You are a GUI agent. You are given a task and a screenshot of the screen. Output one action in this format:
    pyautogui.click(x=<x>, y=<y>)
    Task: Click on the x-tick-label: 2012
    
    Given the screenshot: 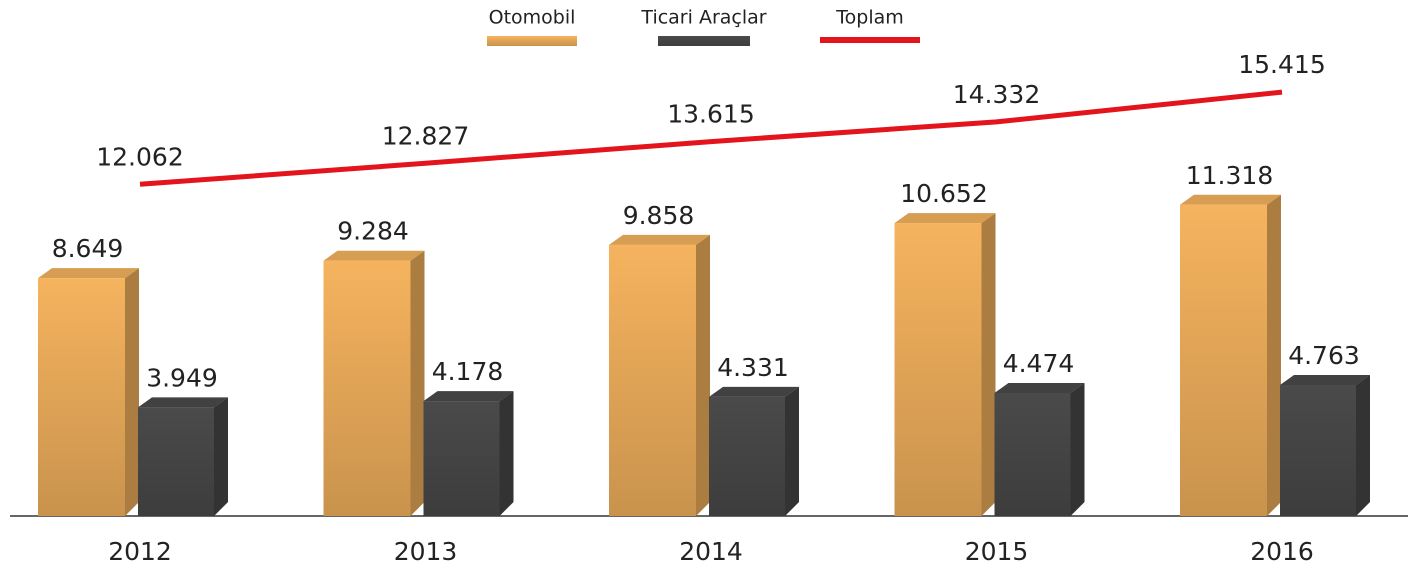 What is the action you would take?
    pyautogui.click(x=140, y=551)
    